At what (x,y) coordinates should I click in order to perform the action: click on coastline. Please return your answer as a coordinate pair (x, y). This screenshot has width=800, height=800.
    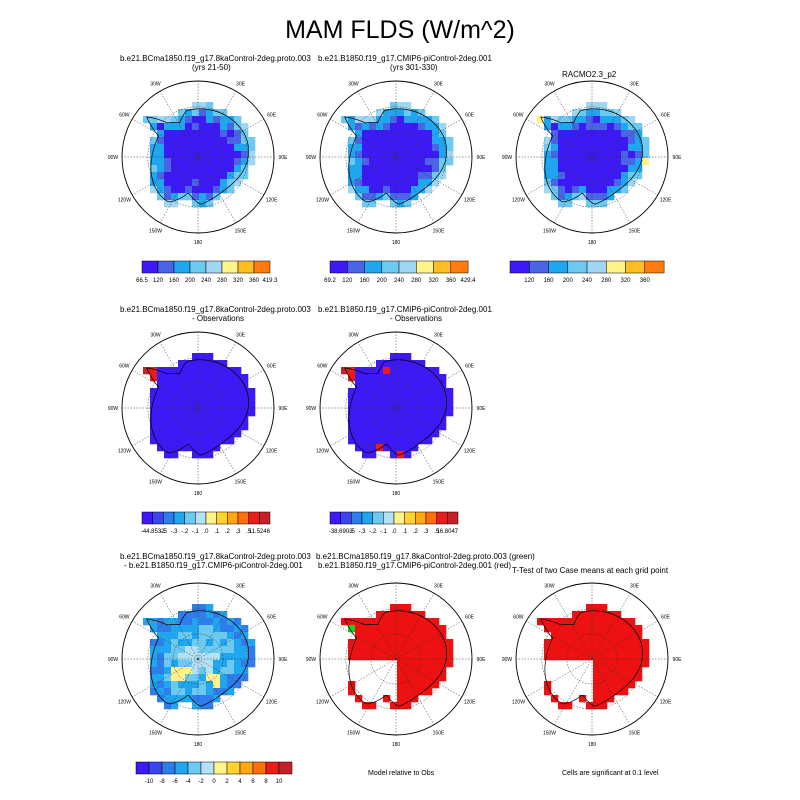
    Looking at the image, I should click on (591, 658).